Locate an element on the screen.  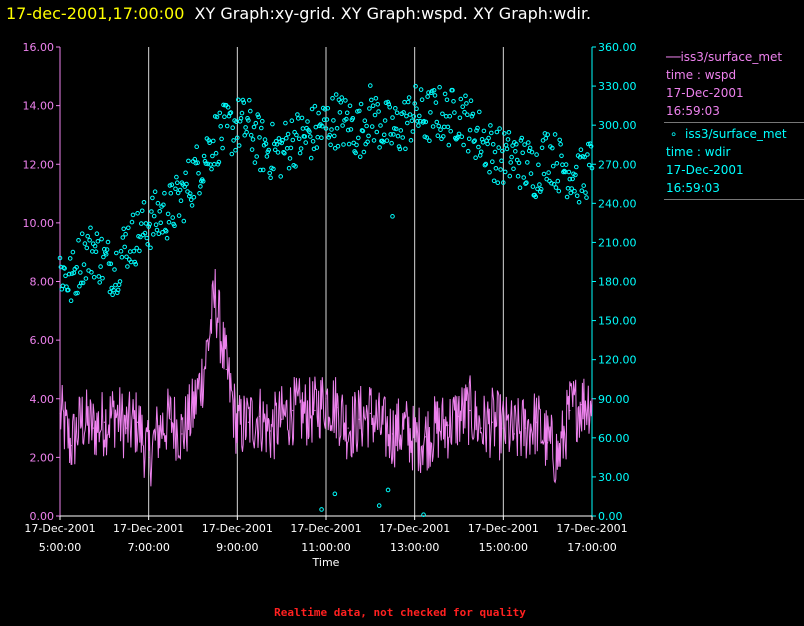
left-y-tick-label: 6.00 is located at coordinates (42, 340).